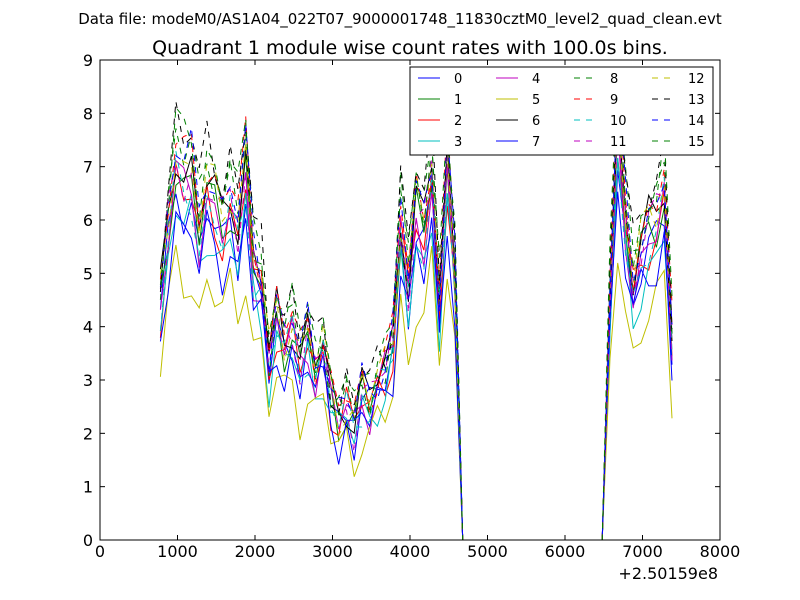 The width and height of the screenshot is (800, 600). I want to click on y-tick-label: 2, so click(88, 433).